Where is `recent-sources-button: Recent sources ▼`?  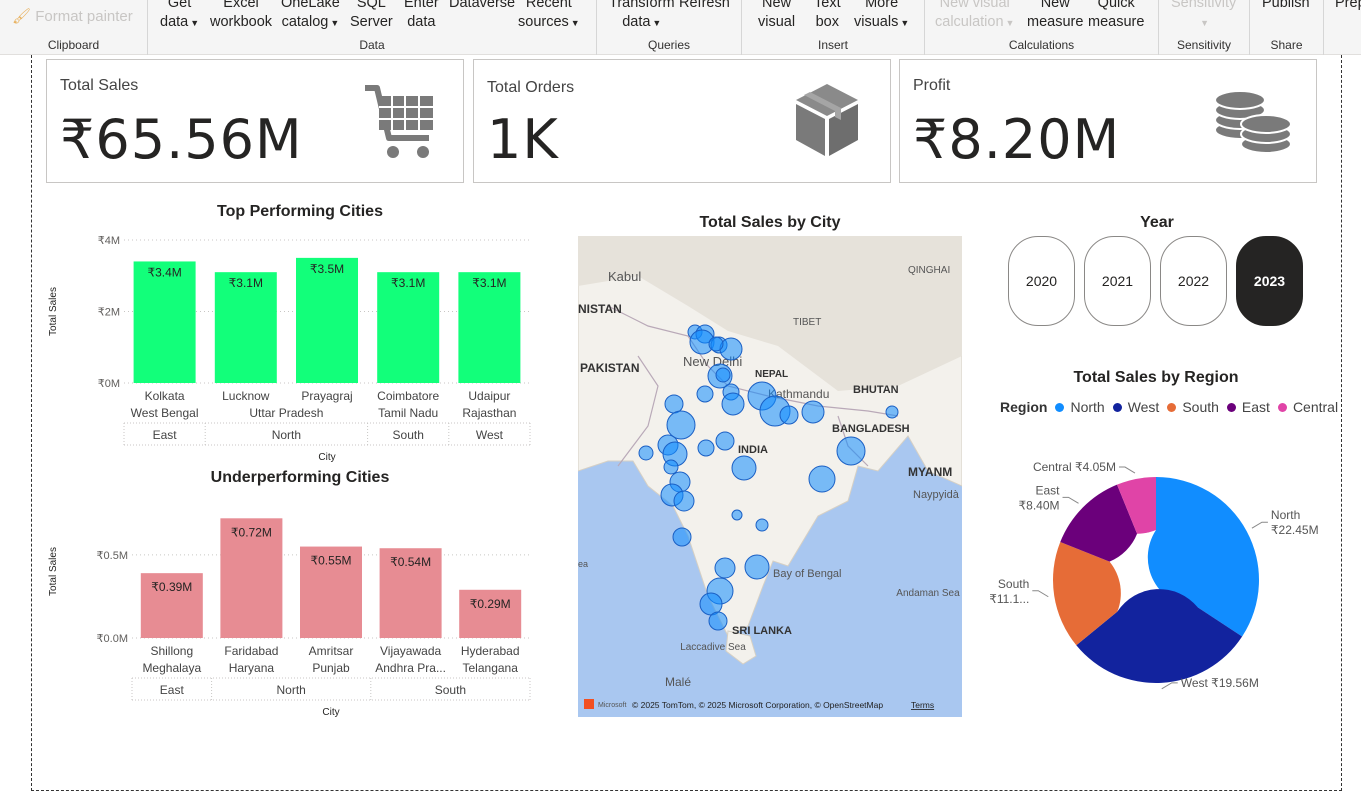 recent-sources-button: Recent sources ▼ is located at coordinates (549, 15).